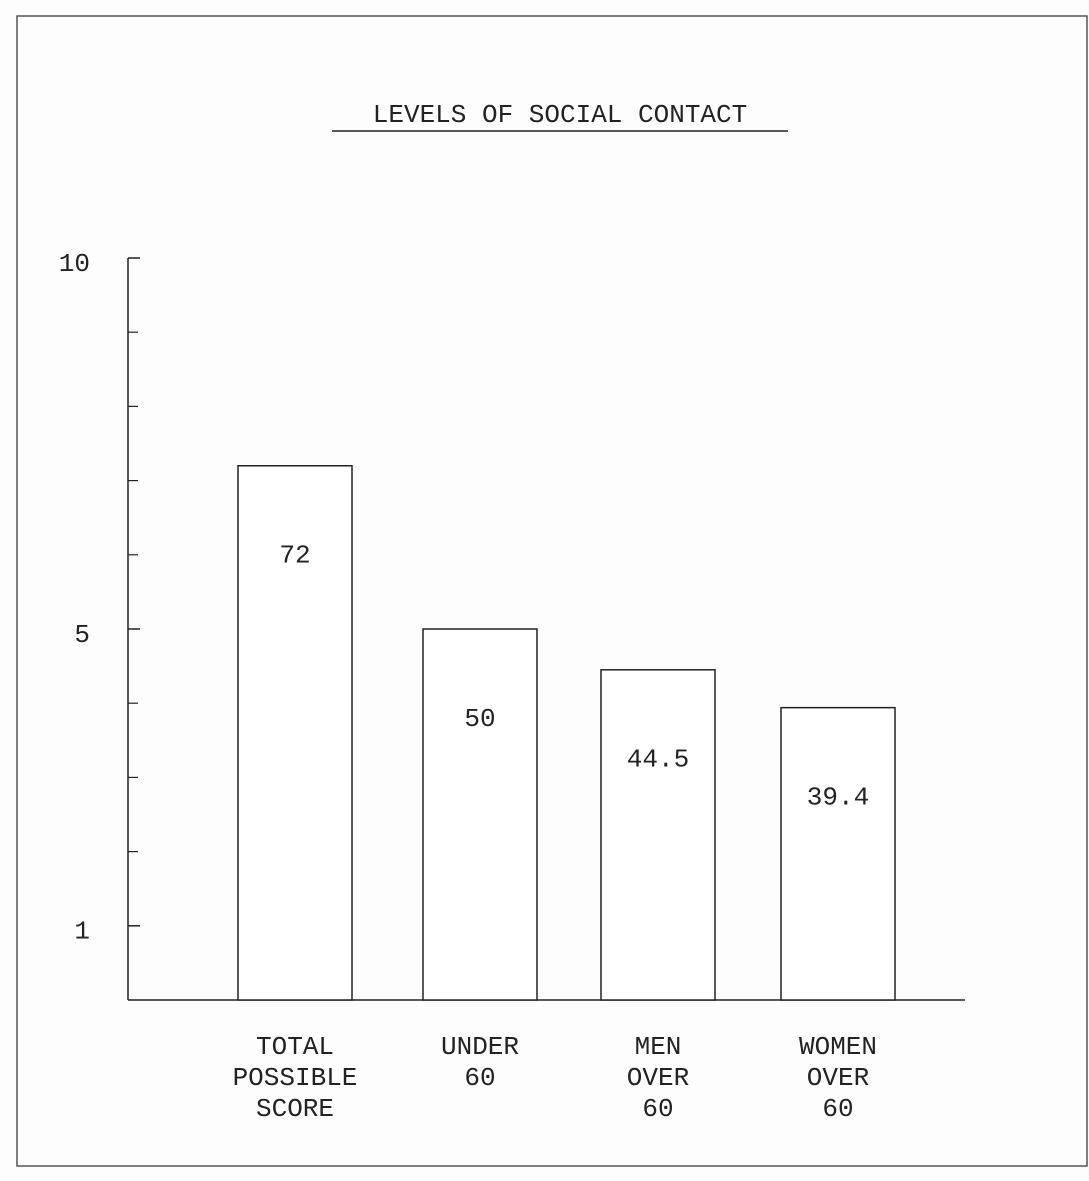  I want to click on value-label: 72, so click(294, 556).